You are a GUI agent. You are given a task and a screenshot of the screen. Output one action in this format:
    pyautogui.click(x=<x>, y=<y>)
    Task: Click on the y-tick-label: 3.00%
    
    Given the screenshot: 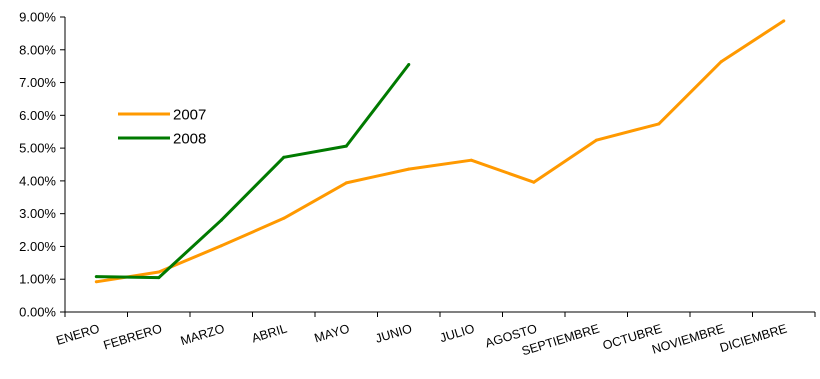 What is the action you would take?
    pyautogui.click(x=37, y=213)
    